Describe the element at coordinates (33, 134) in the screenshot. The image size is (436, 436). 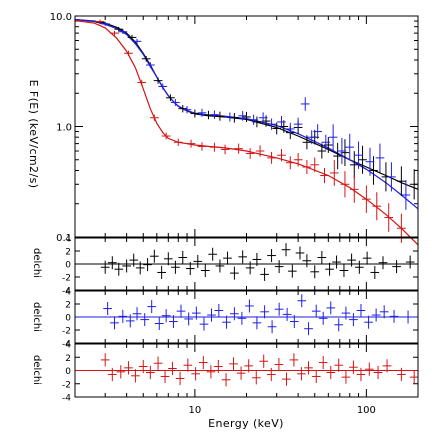
I see `main-y-axis-label: E F(E) (keV/cm2/s)` at that location.